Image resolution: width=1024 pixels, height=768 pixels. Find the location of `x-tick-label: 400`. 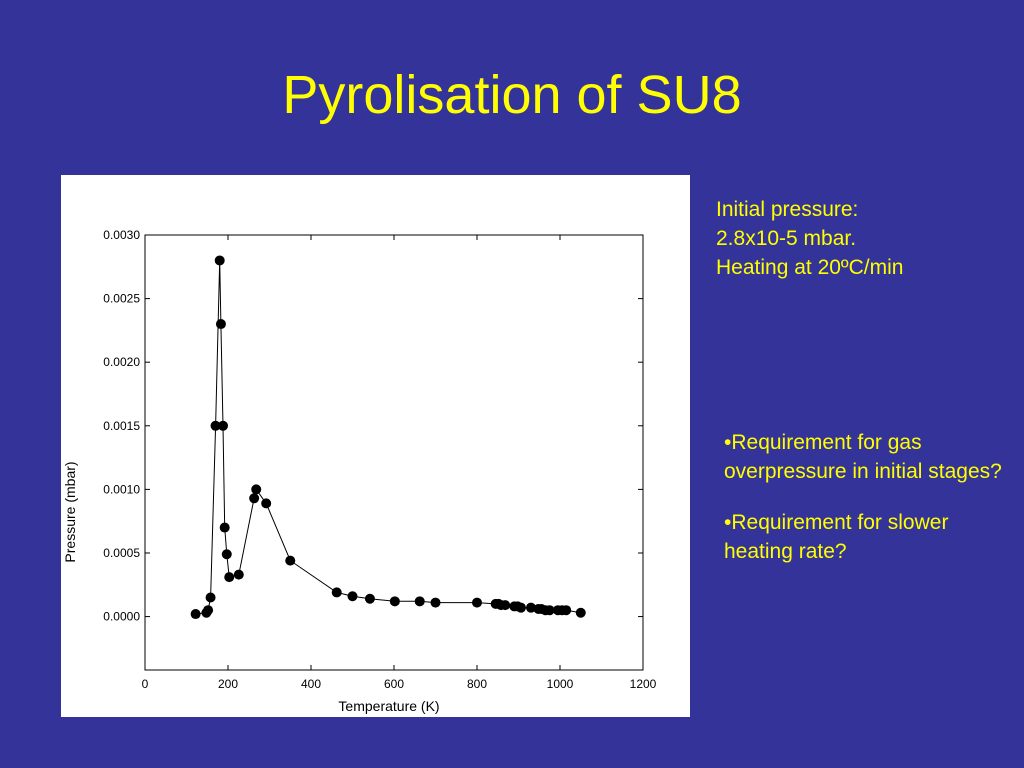

x-tick-label: 400 is located at coordinates (311, 684).